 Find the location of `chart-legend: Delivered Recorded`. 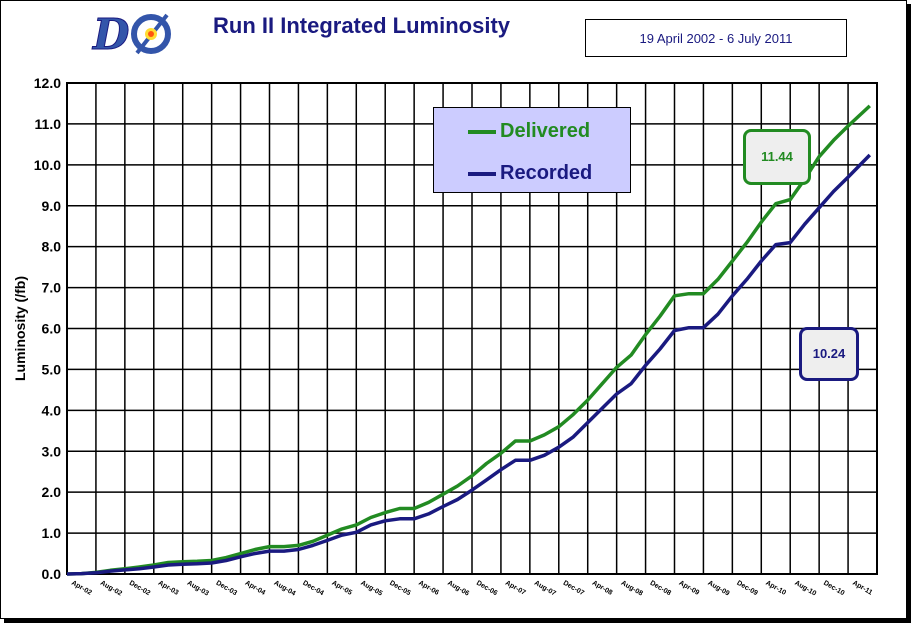

chart-legend: Delivered Recorded is located at coordinates (532, 150).